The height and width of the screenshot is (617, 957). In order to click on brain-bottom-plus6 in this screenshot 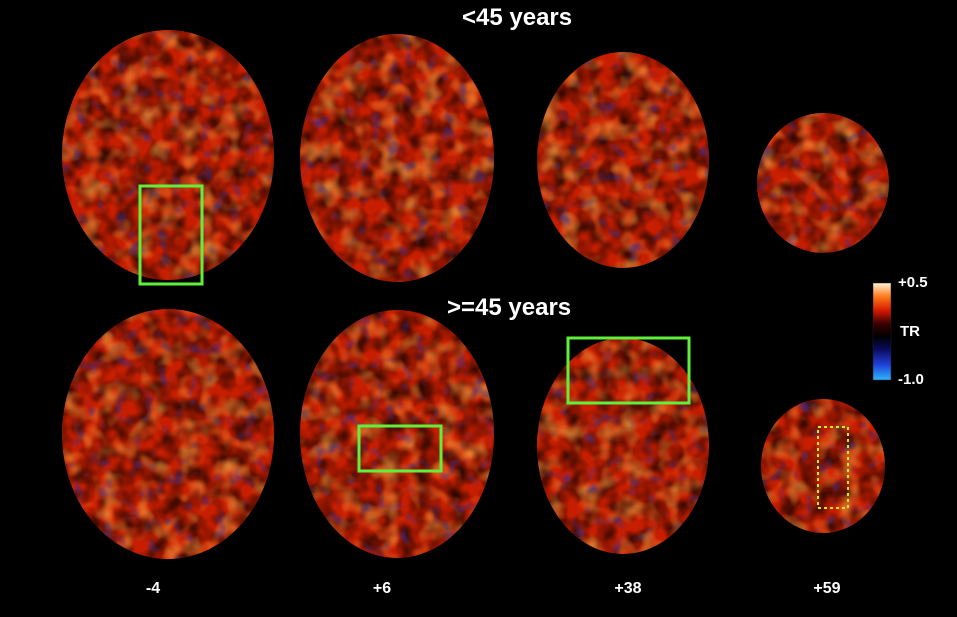, I will do `click(397, 434)`.